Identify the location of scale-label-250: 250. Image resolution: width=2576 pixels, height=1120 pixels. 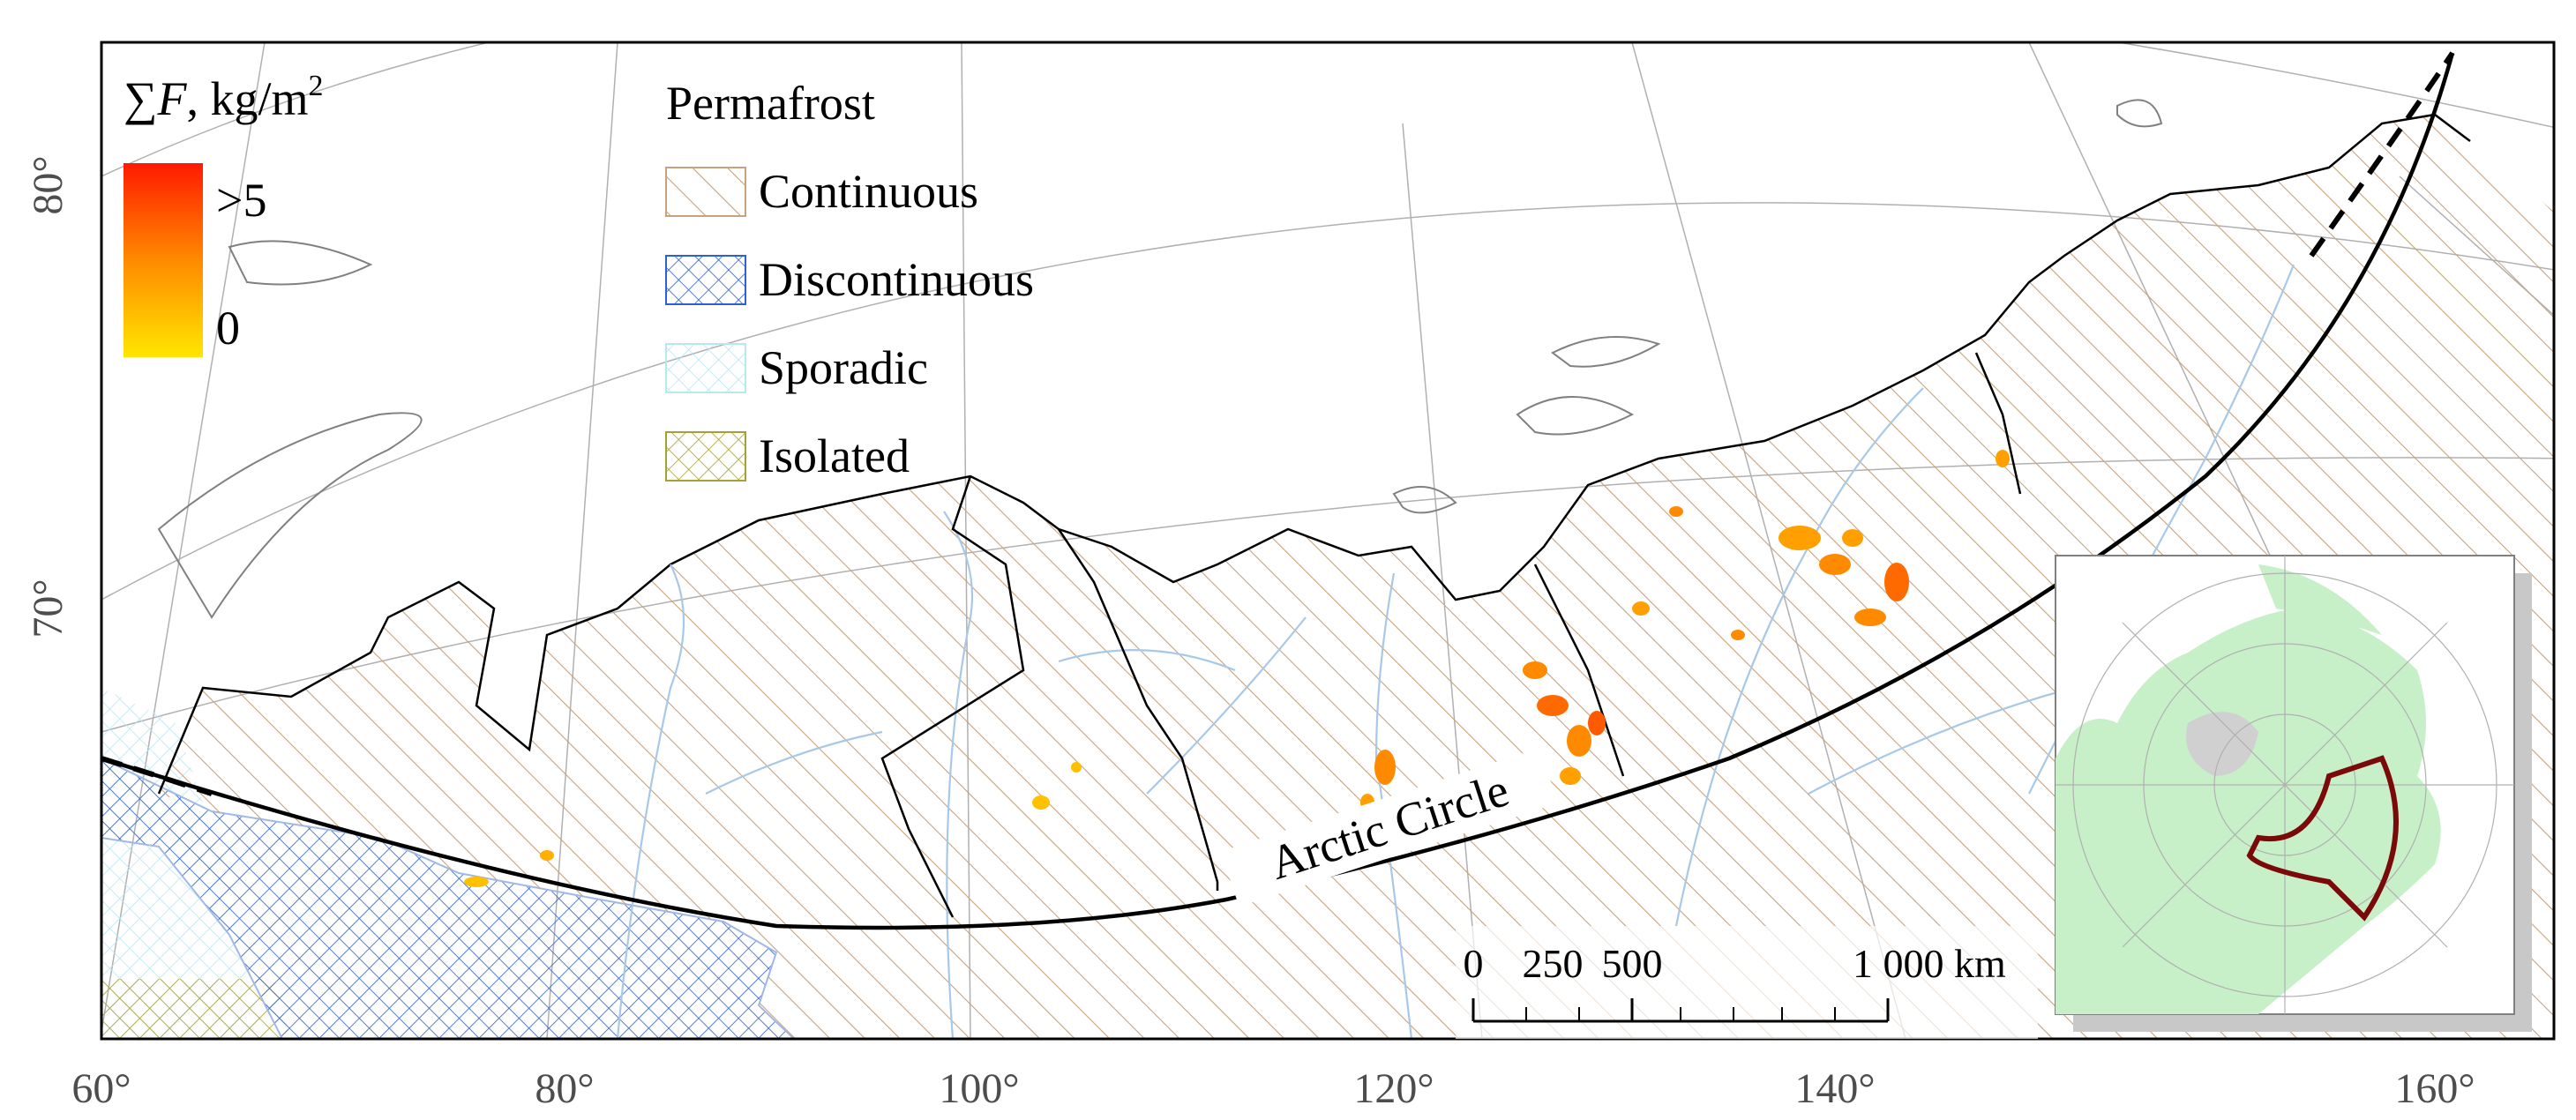
(1554, 963).